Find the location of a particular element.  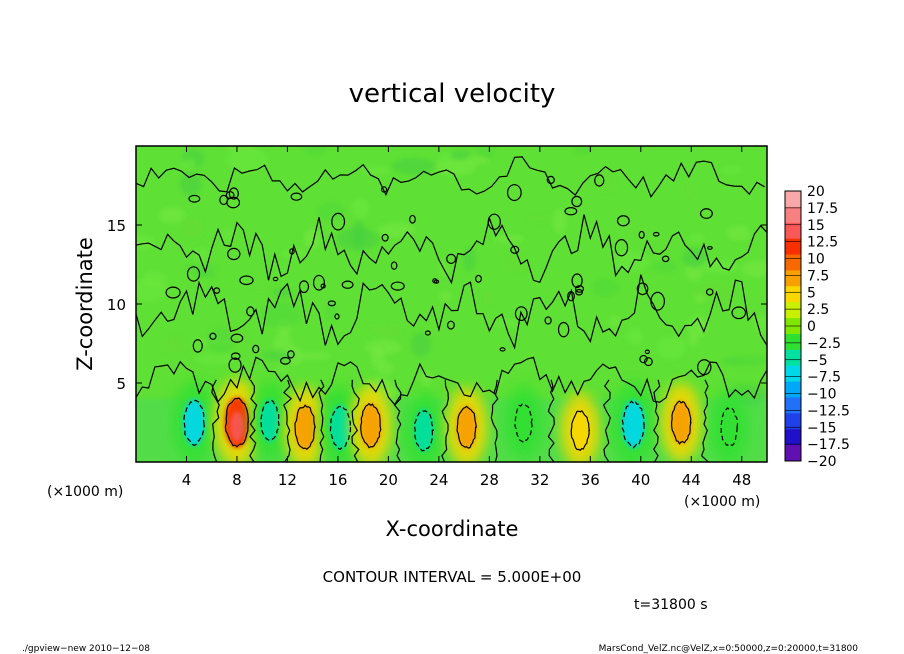

colorbar-label: −10 is located at coordinates (822, 395).